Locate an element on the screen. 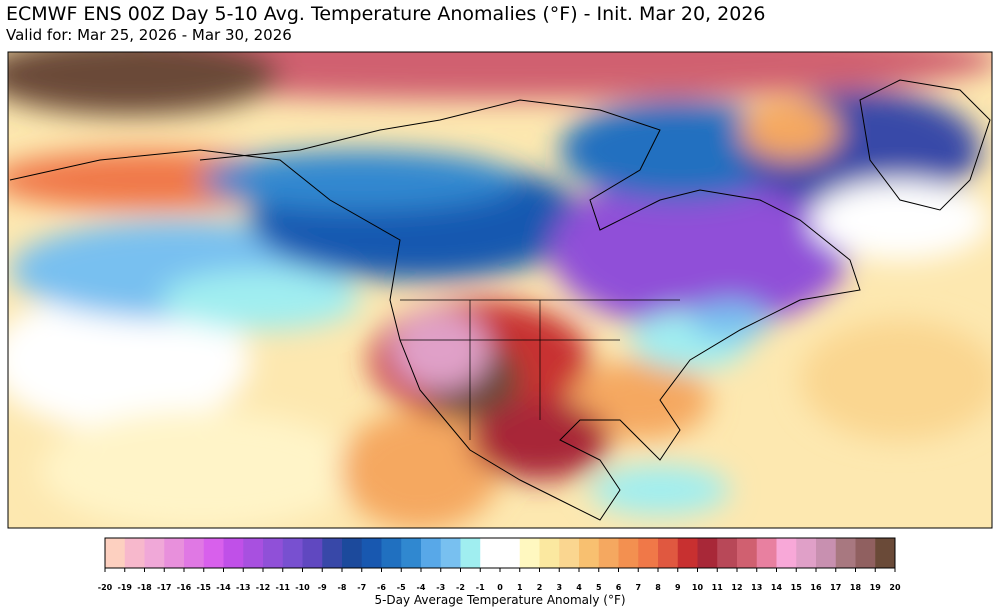  colorbar-tick-label: -11 is located at coordinates (283, 587).